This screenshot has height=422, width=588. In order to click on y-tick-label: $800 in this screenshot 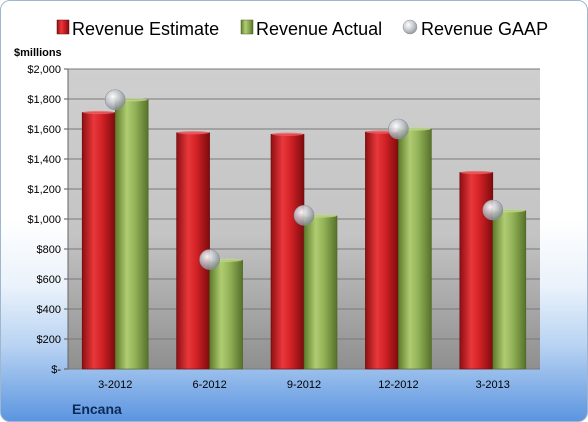, I will do `click(49, 250)`.